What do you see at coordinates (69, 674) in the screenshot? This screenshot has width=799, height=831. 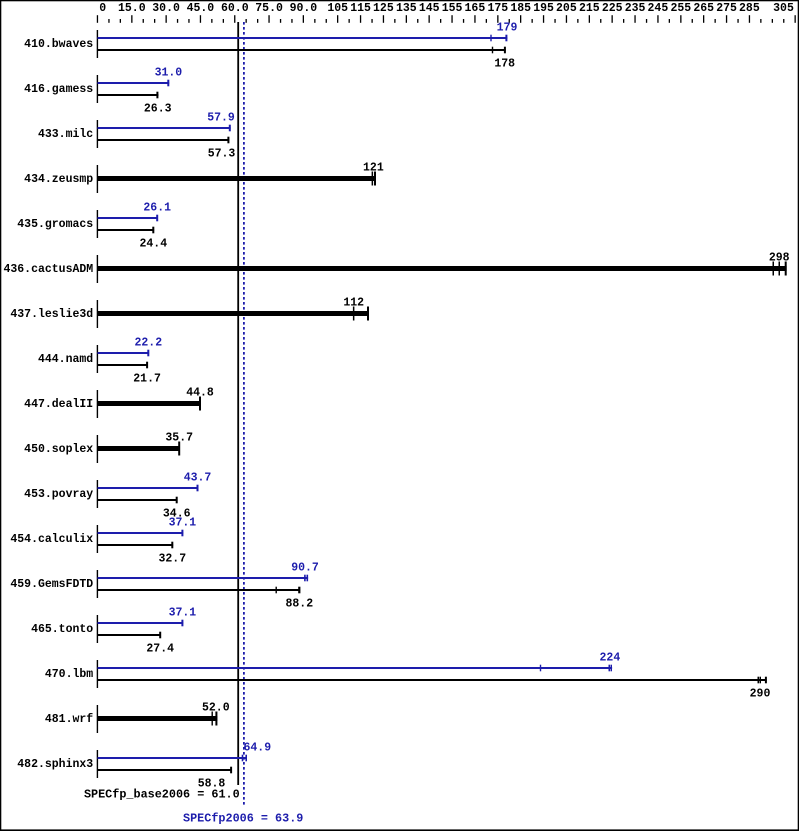 I see `svg-text: 470.lbm` at bounding box center [69, 674].